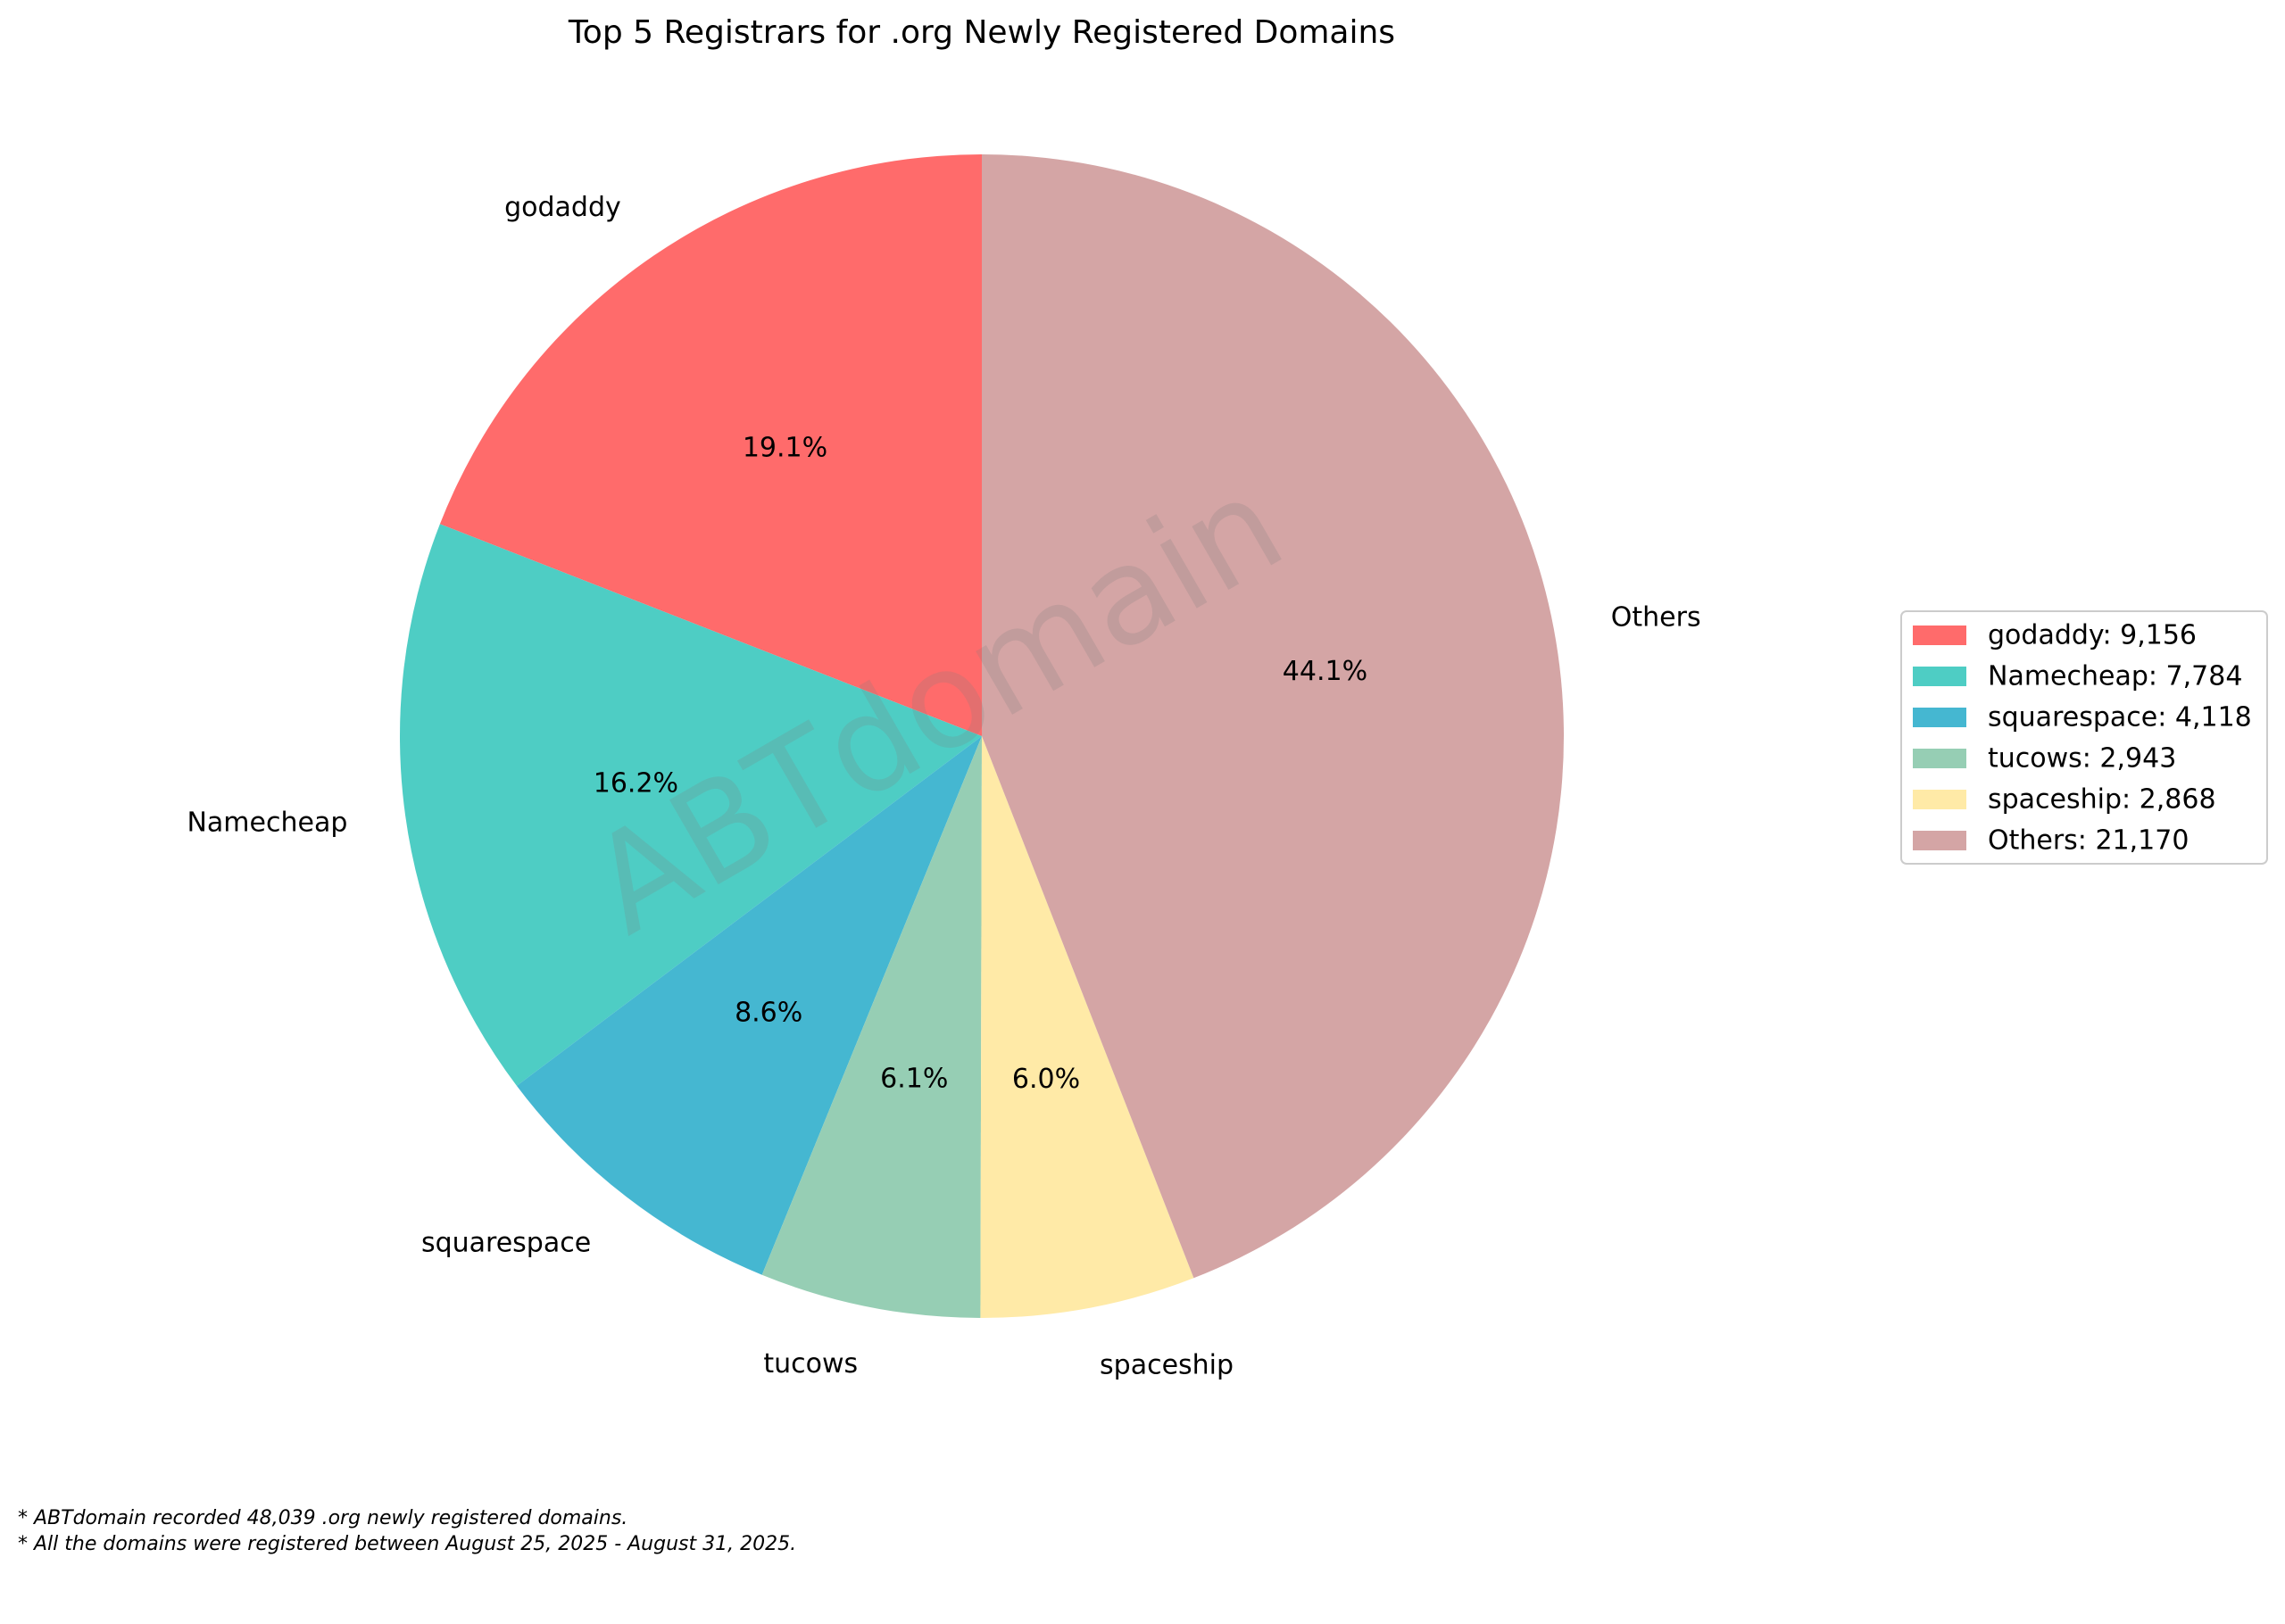 This screenshot has width=2285, height=1624. Describe the element at coordinates (1939, 758) in the screenshot. I see `legend-swatch-tucows` at that location.